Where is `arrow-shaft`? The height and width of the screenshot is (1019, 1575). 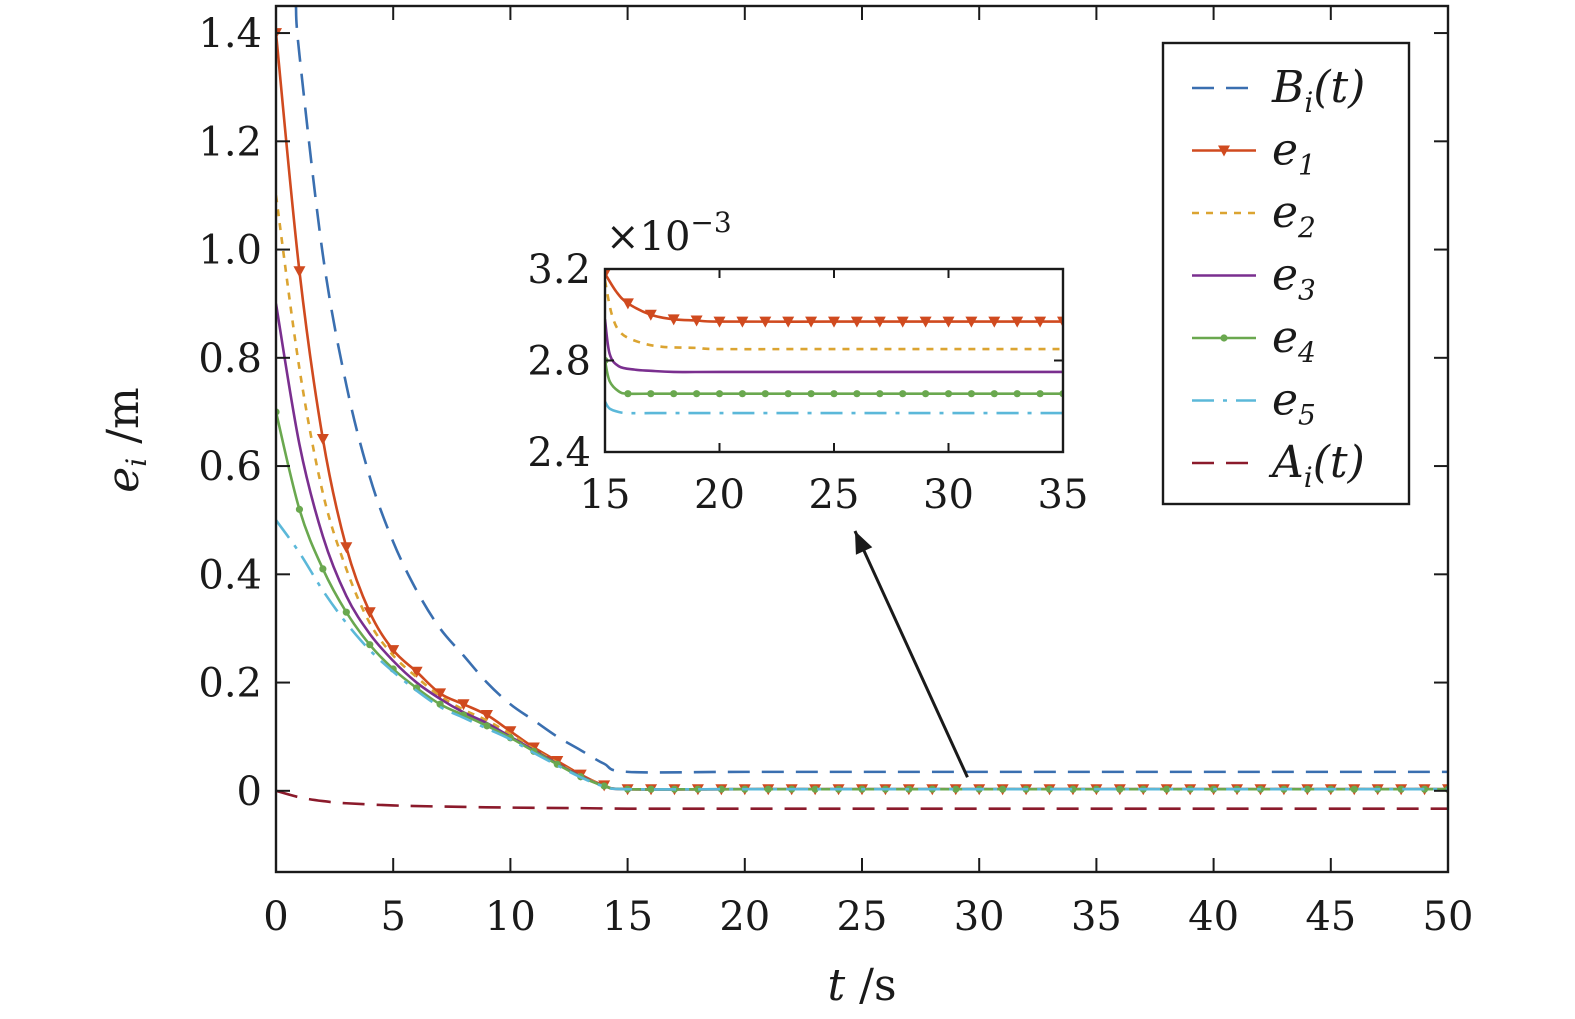
arrow-shaft is located at coordinates (911, 654).